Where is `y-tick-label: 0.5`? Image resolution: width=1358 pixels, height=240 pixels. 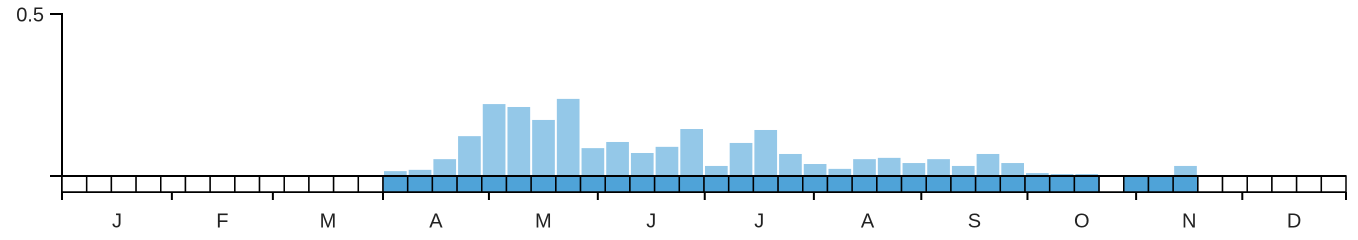
y-tick-label: 0.5 is located at coordinates (30, 15).